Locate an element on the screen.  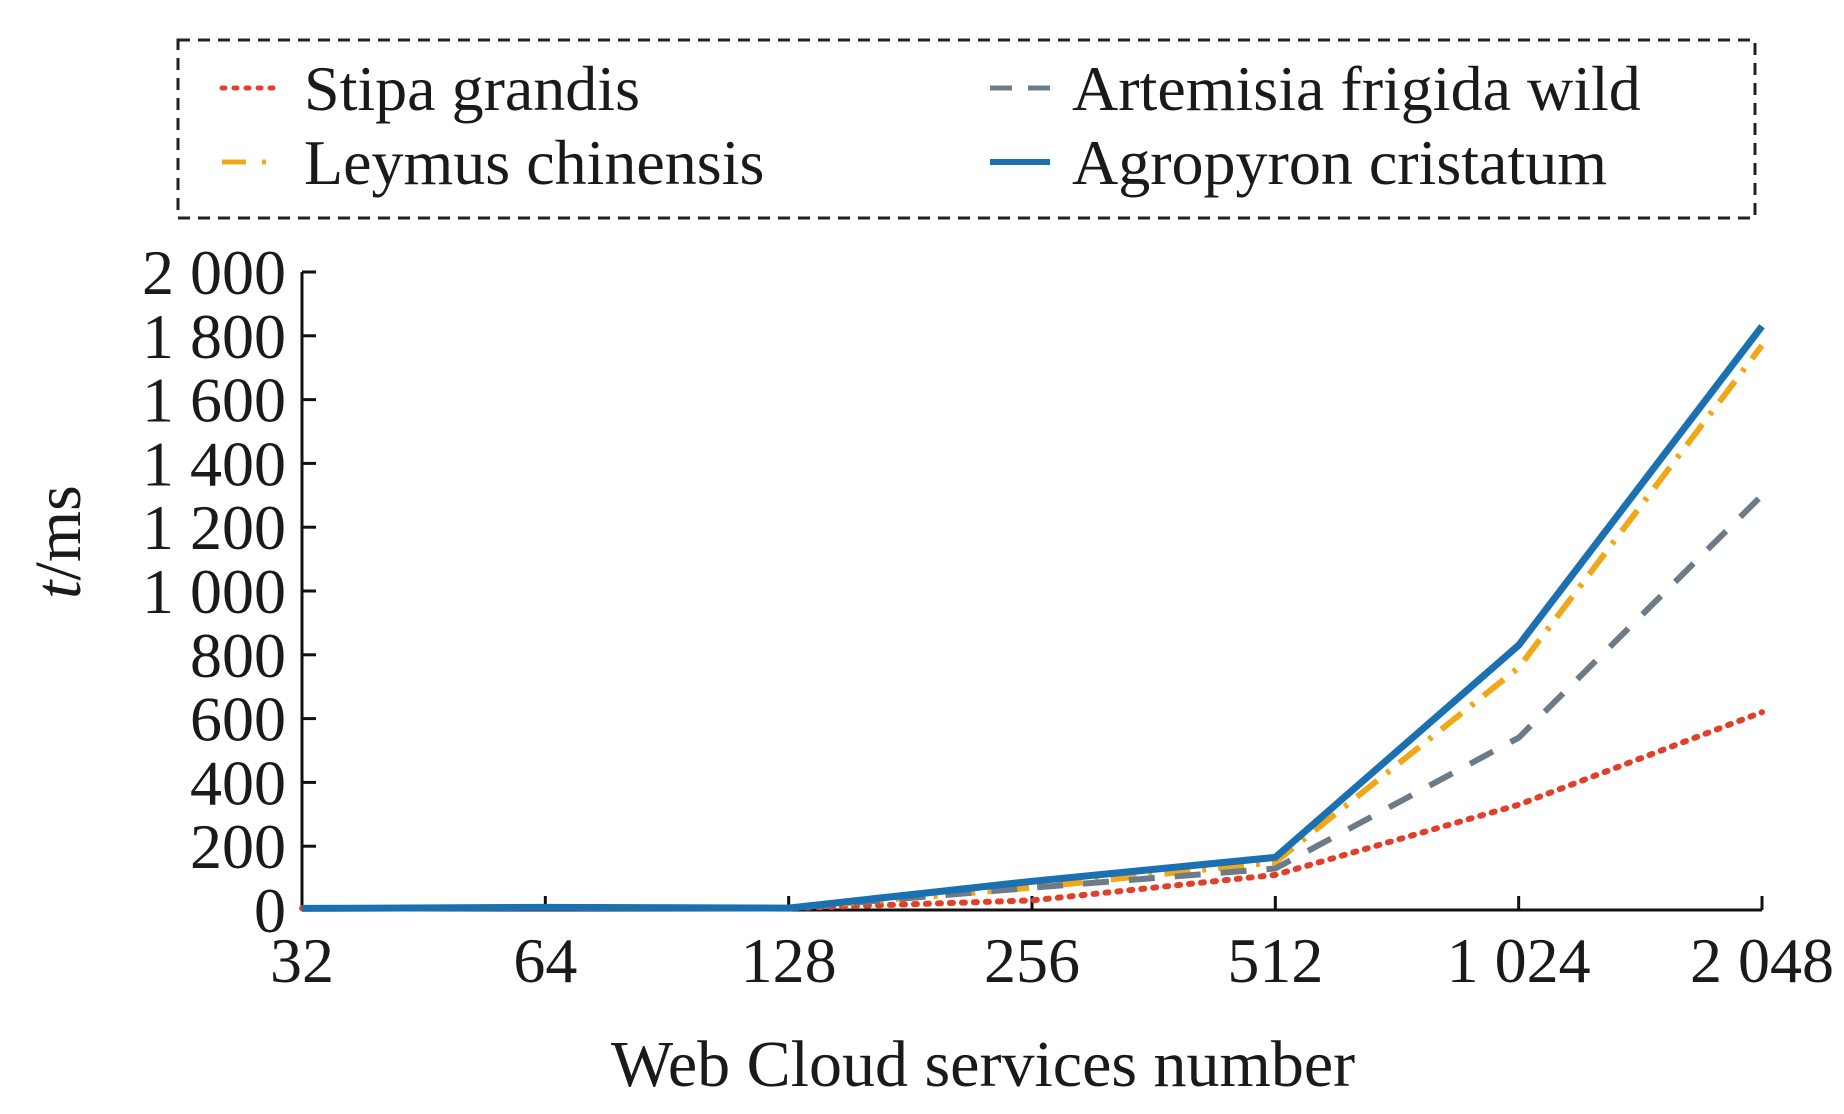
legend-label: Agropyron cristatum is located at coordinates (1339, 162).